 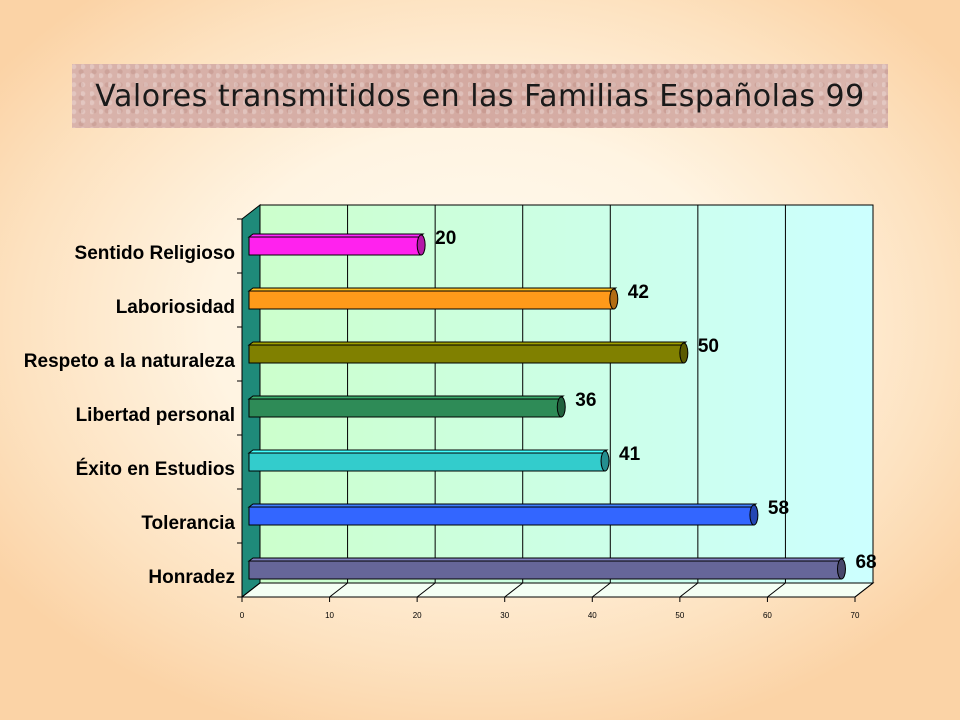 I want to click on data-label: 20, so click(x=445, y=238).